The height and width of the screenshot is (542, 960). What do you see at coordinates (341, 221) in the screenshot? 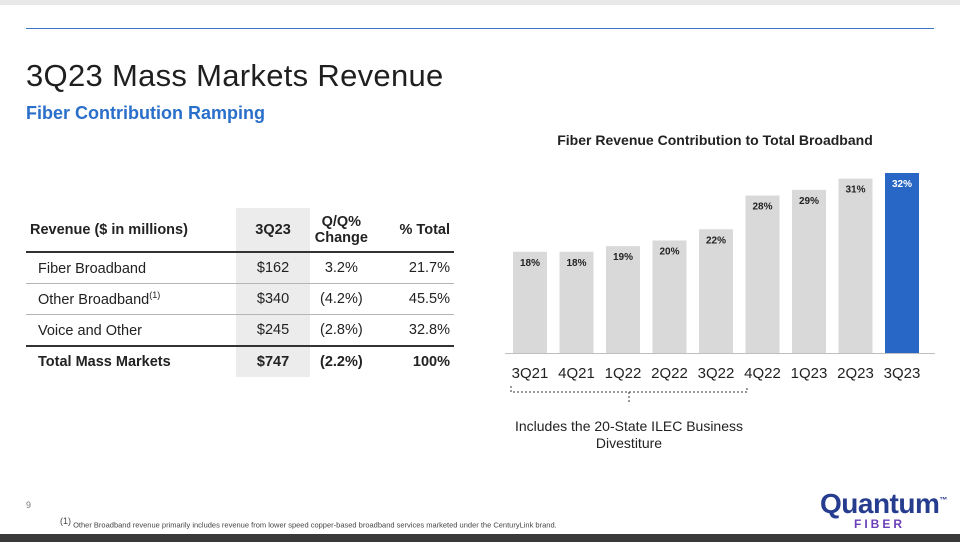
I see `header-change-line1: Q/Q%` at bounding box center [341, 221].